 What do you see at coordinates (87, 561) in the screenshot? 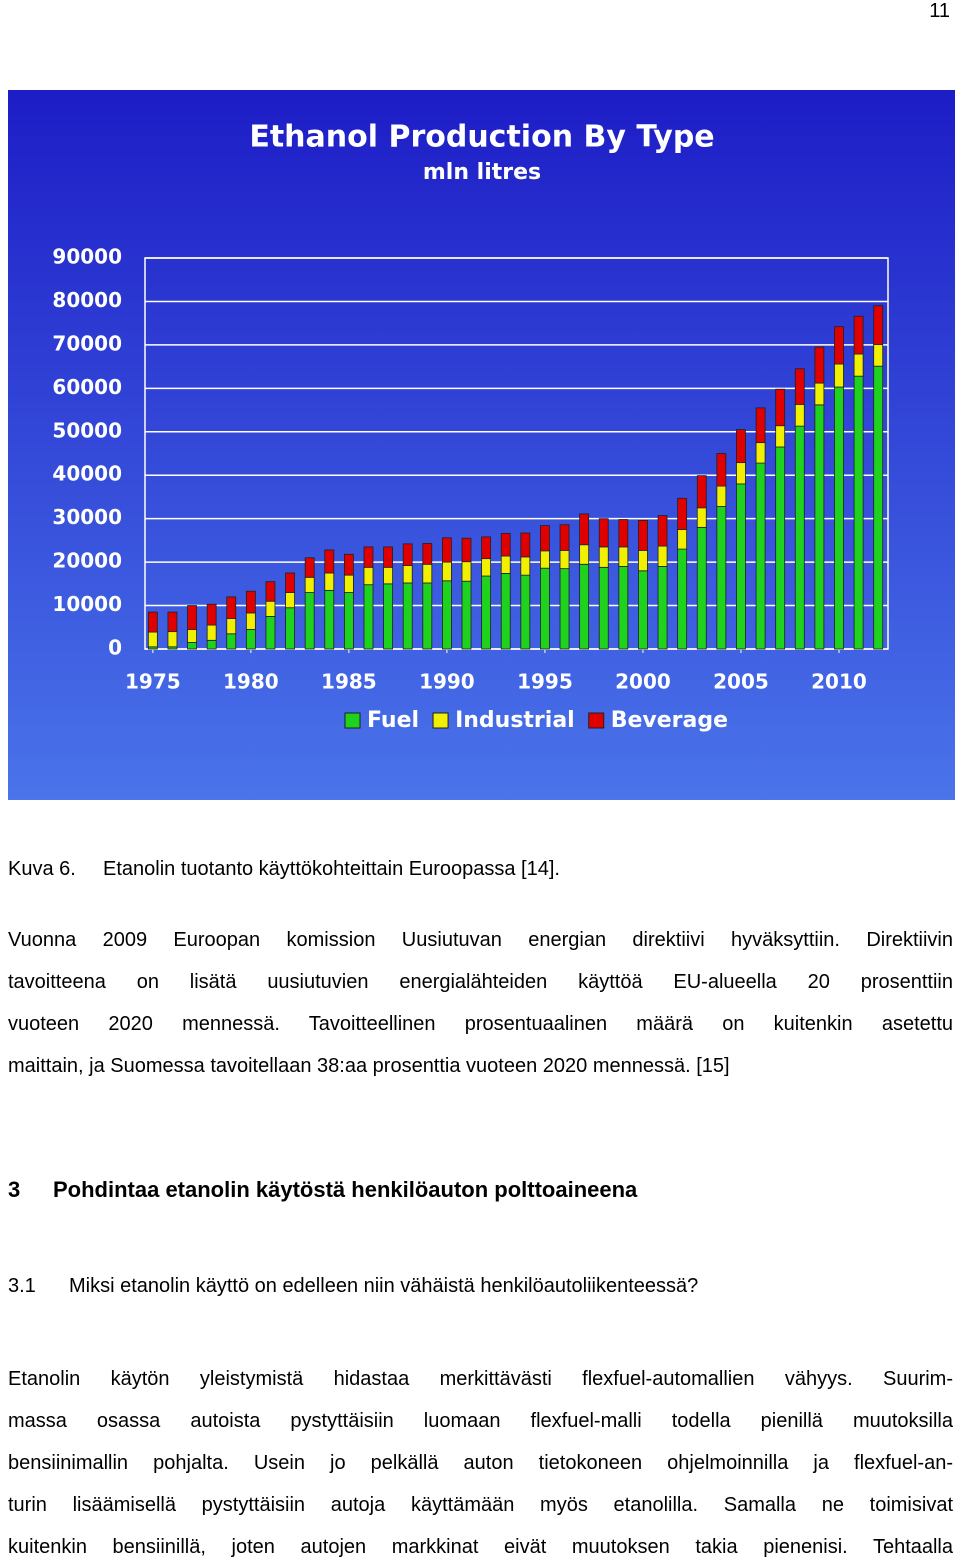
I see `y-tick-label: 20000` at bounding box center [87, 561].